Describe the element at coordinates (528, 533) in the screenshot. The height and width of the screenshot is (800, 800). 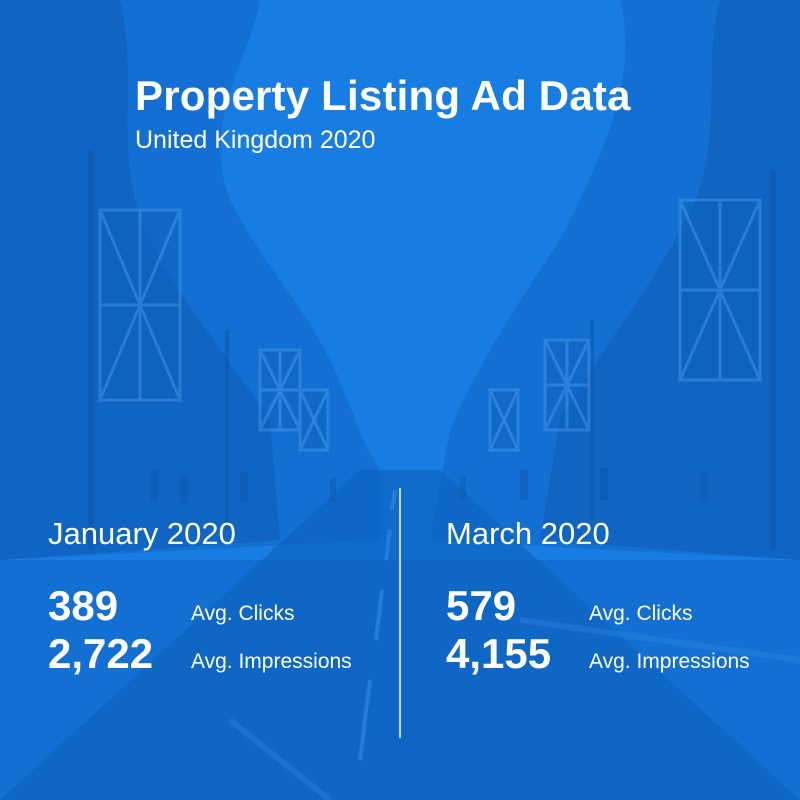
I see `panel-month-label: March 2020` at that location.